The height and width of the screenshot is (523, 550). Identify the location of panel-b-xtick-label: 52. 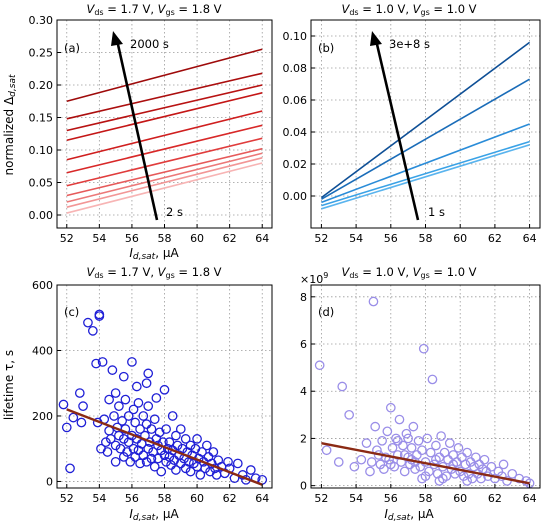
(321, 238).